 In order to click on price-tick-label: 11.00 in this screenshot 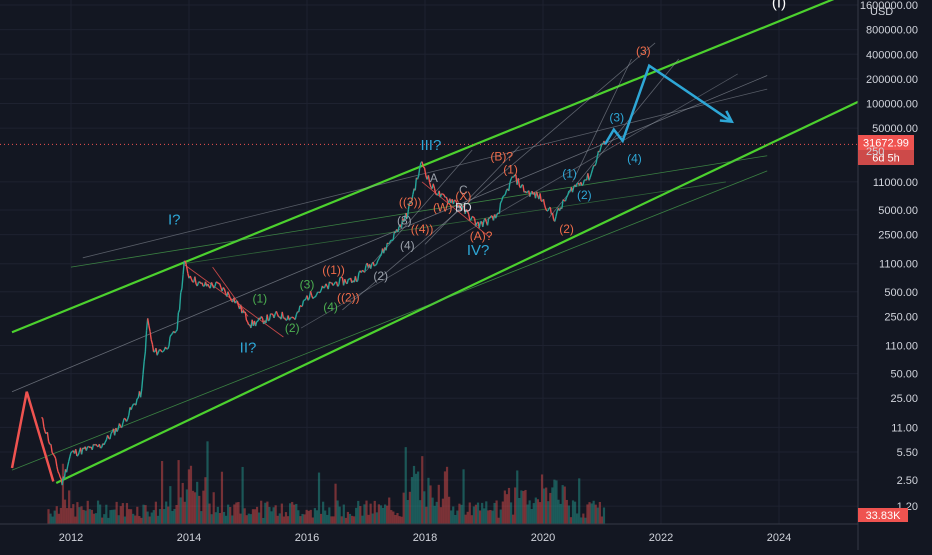, I will do `click(904, 428)`.